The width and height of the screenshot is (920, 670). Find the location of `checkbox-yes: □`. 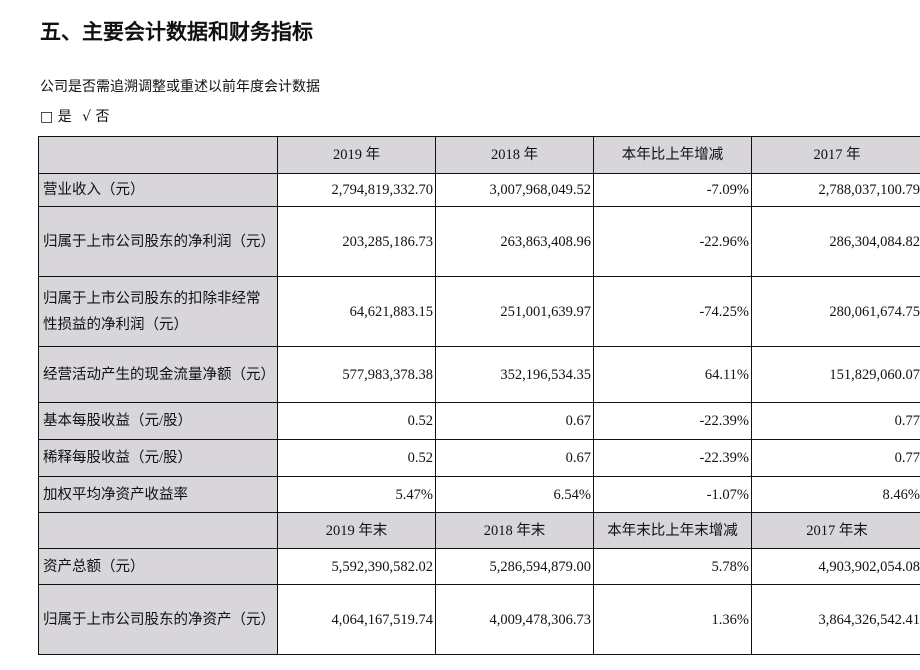

checkbox-yes: □ is located at coordinates (47, 117).